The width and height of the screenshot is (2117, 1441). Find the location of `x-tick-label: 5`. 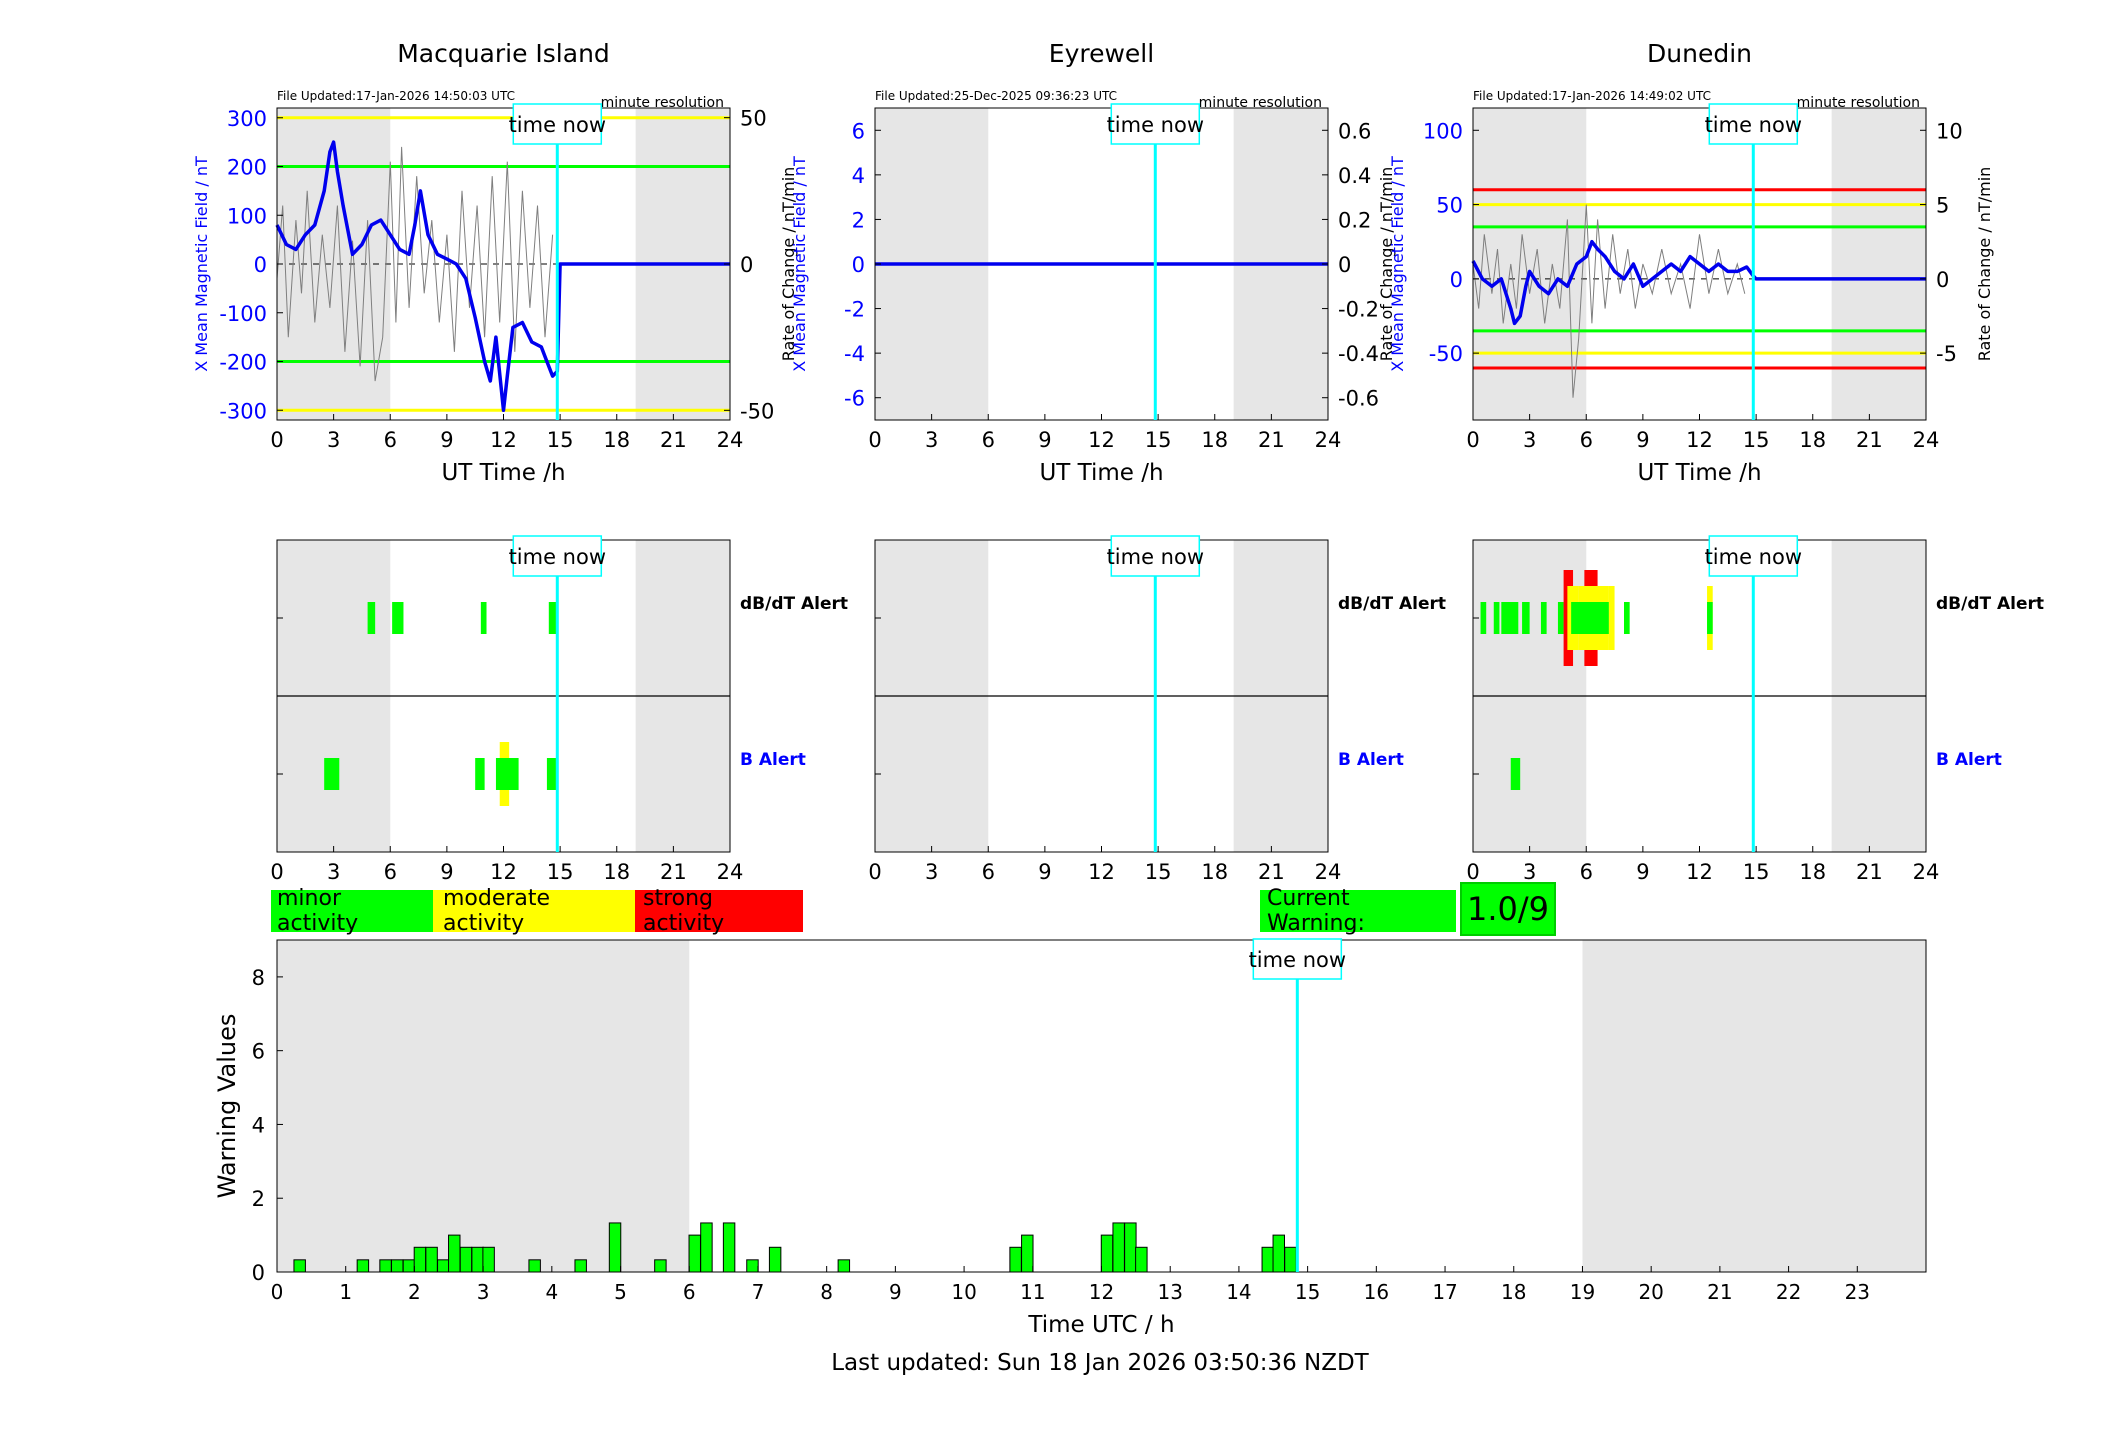

x-tick-label: 5 is located at coordinates (620, 1292).